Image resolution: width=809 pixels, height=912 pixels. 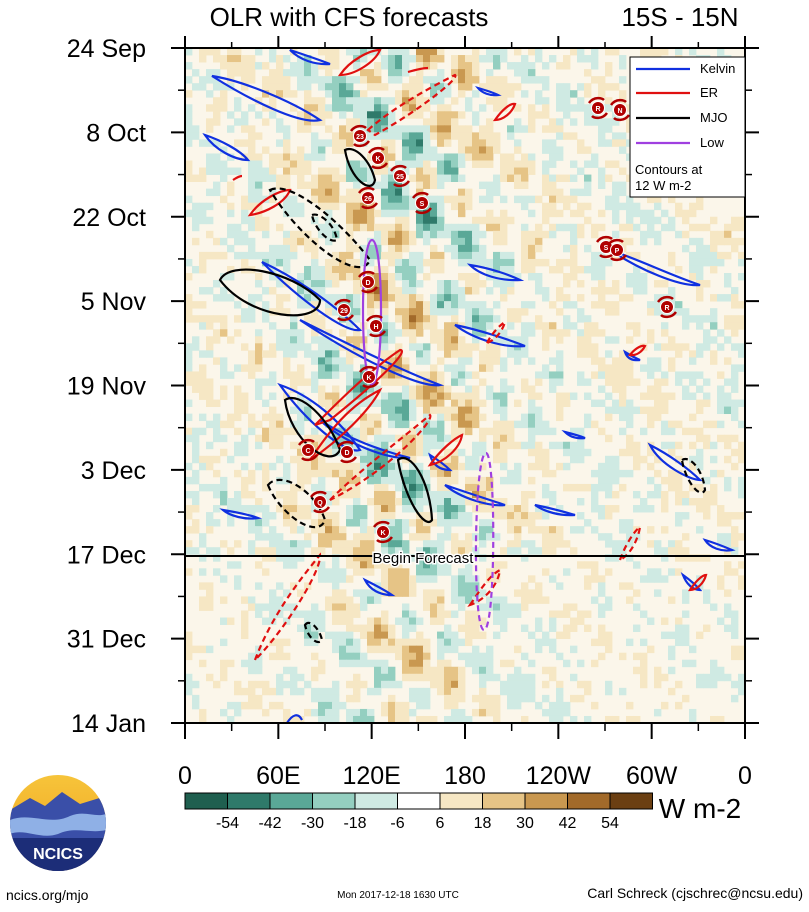 What do you see at coordinates (461, 801) in the screenshot?
I see `colorbar-swatch` at bounding box center [461, 801].